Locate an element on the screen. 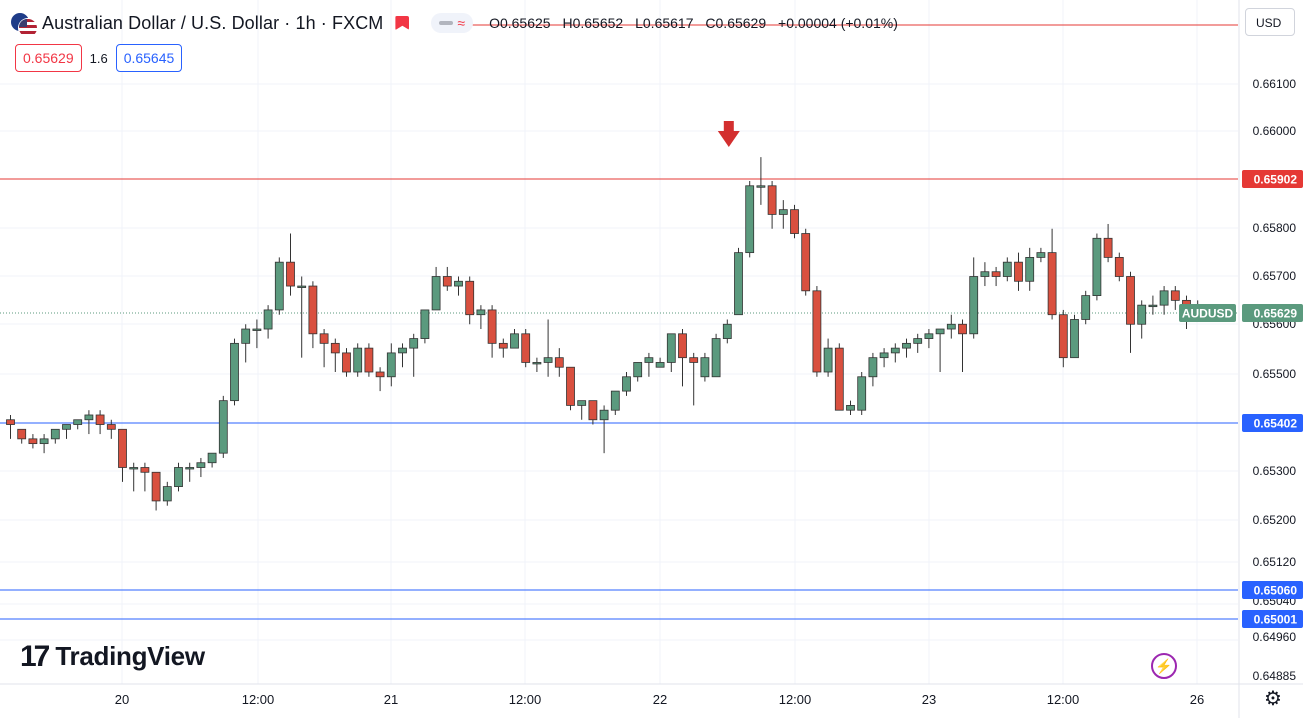  x-tick-label: 26 is located at coordinates (1197, 699).